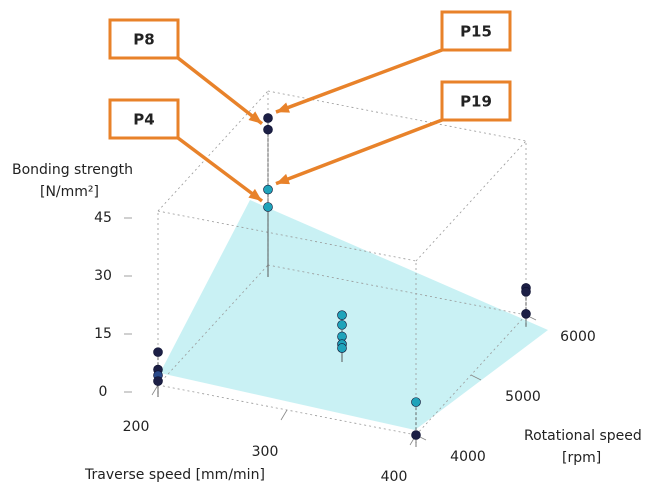 This screenshot has height=493, width=645. I want to click on annotation-label: P15, so click(476, 32).